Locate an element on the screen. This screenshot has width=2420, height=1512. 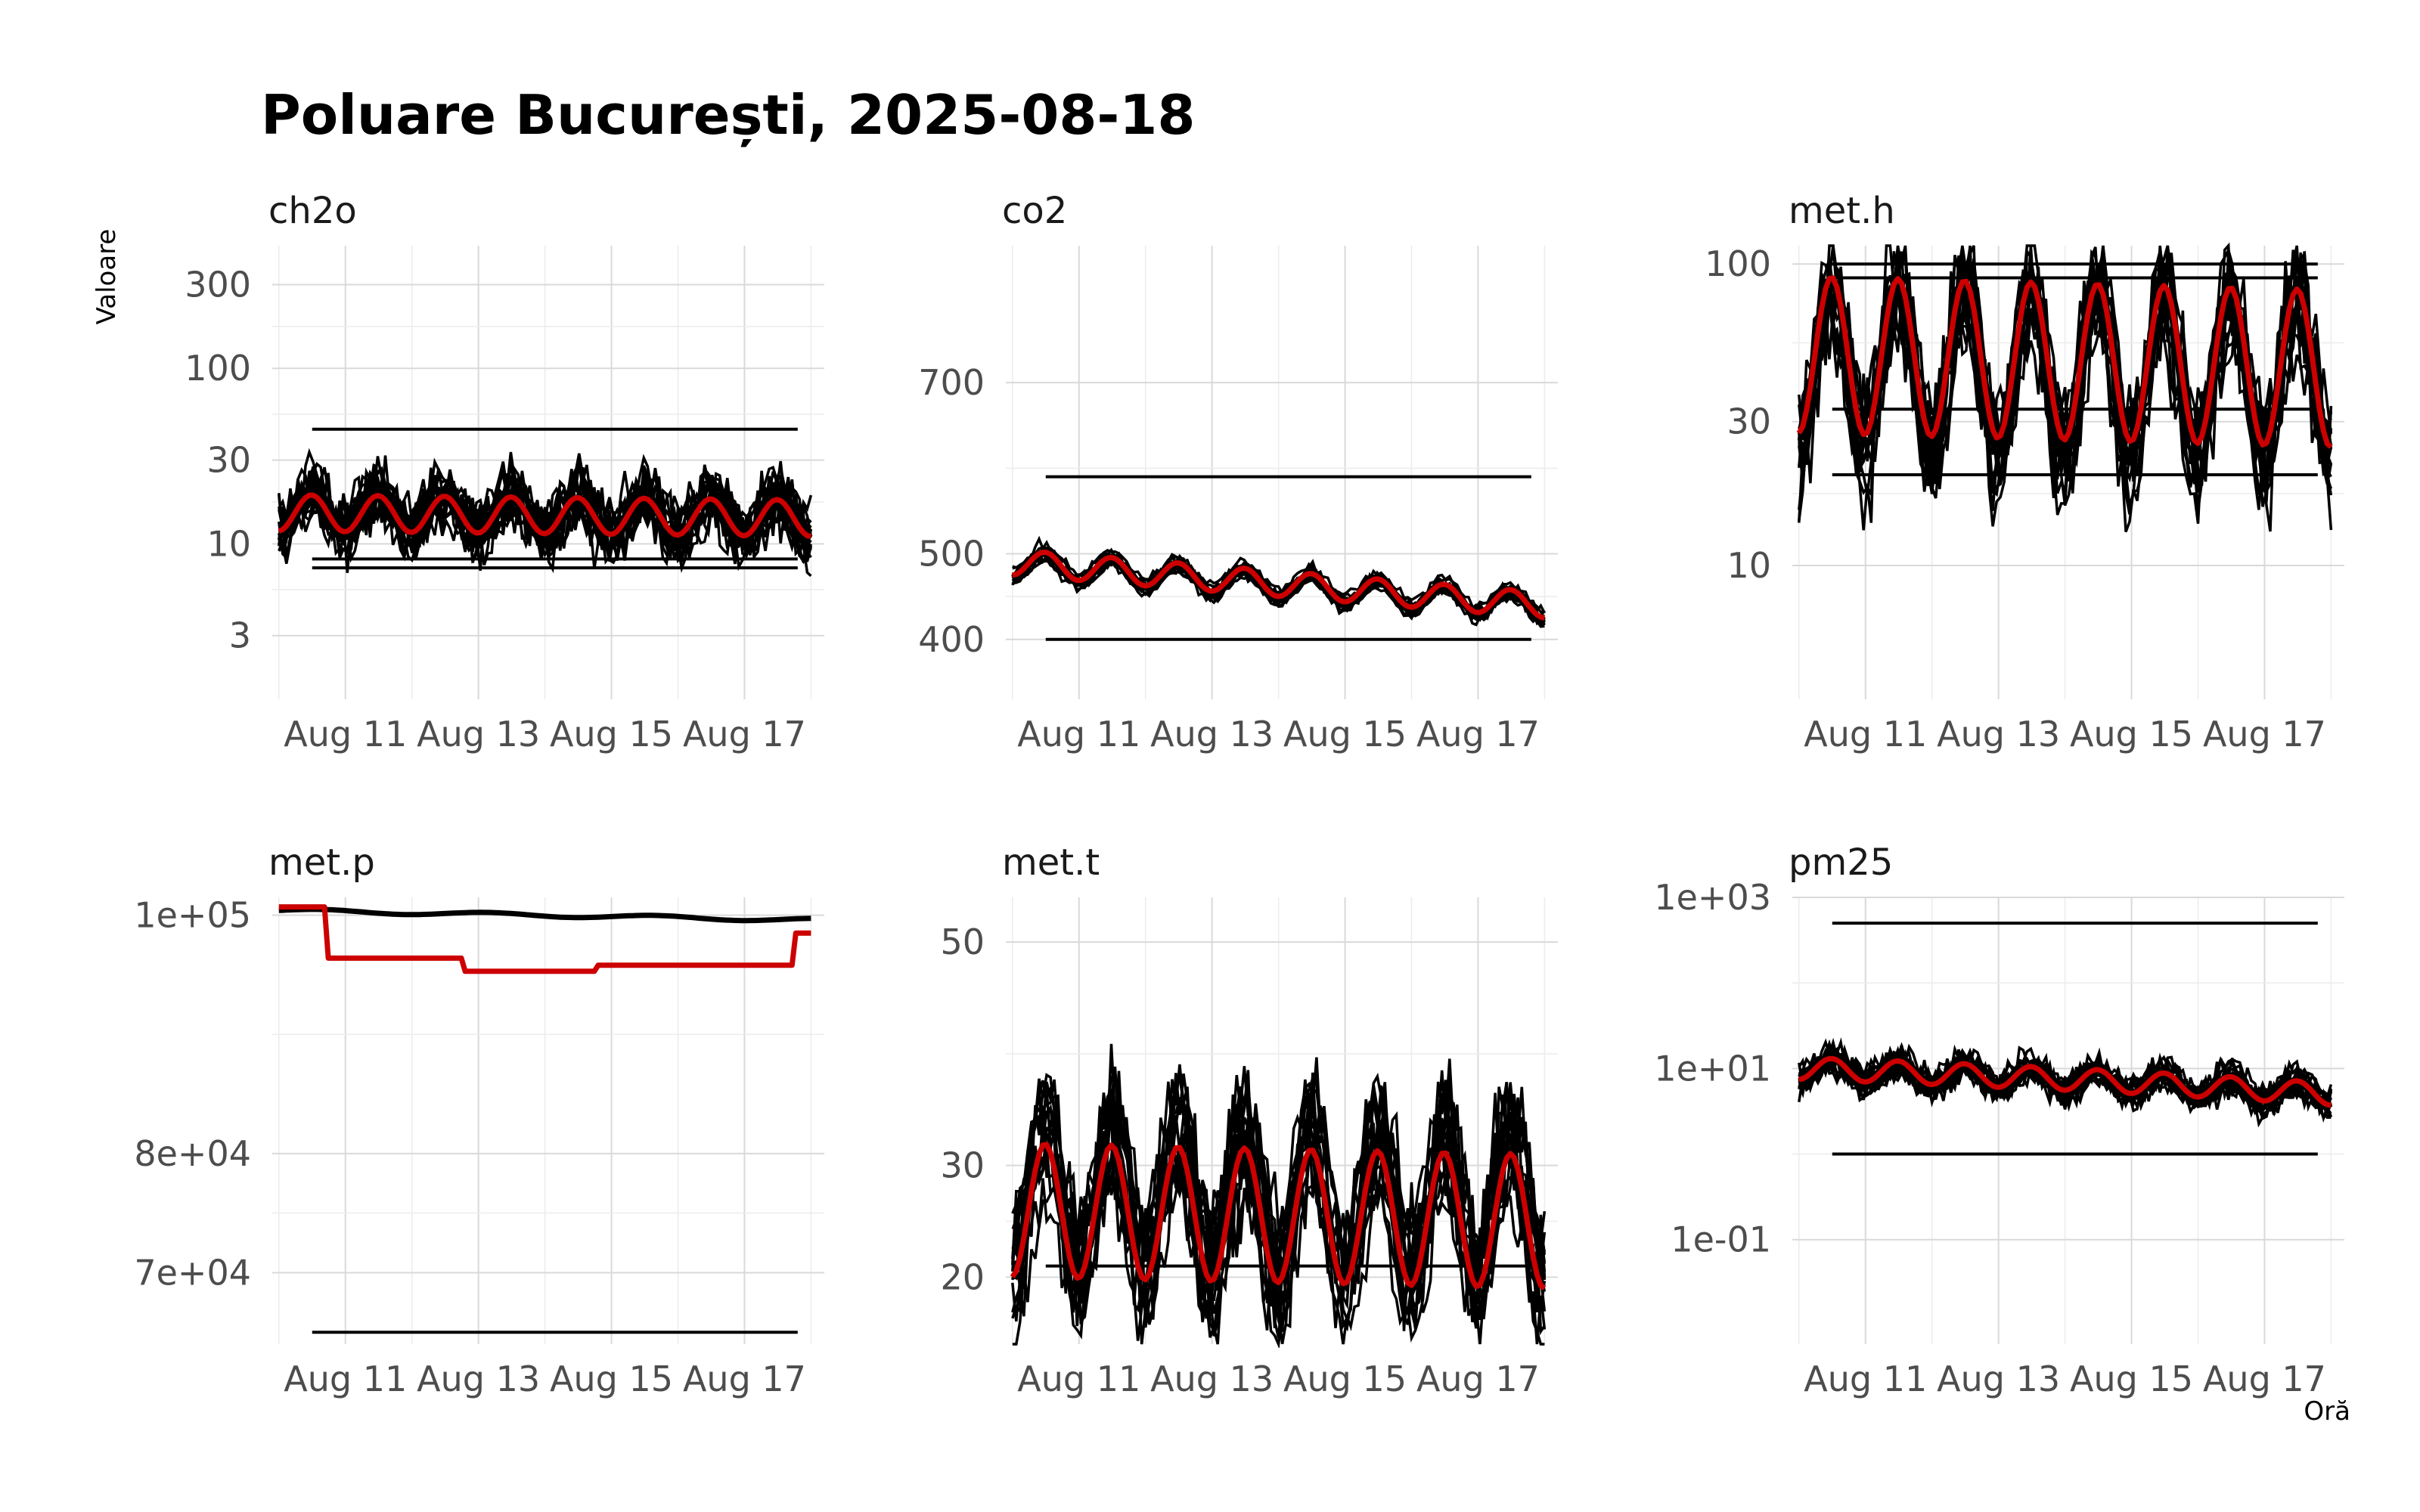
y-tick-label: 700 is located at coordinates (951, 382).